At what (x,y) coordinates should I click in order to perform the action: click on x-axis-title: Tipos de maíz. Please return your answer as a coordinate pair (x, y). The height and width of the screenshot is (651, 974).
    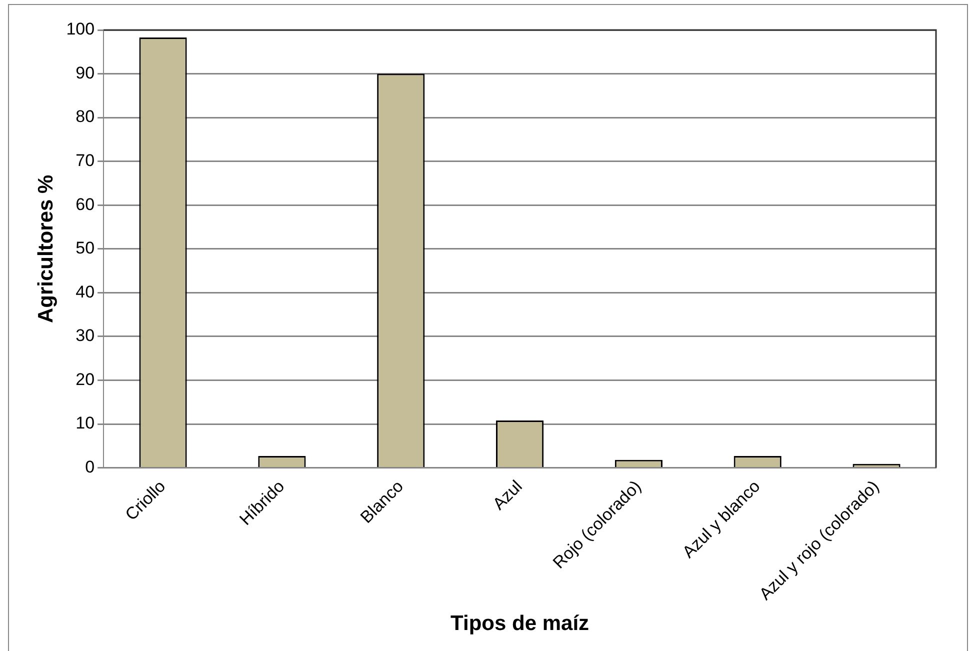
    Looking at the image, I should click on (520, 624).